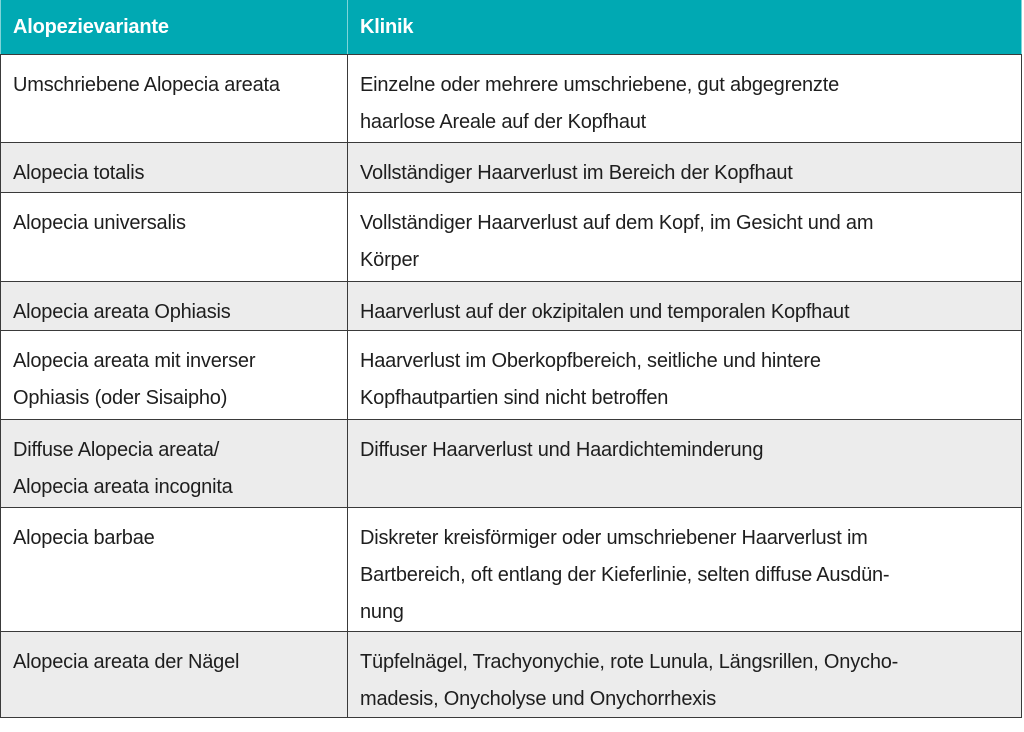  What do you see at coordinates (116, 450) in the screenshot?
I see `cell-text: Diffuse Alopecia areata/` at bounding box center [116, 450].